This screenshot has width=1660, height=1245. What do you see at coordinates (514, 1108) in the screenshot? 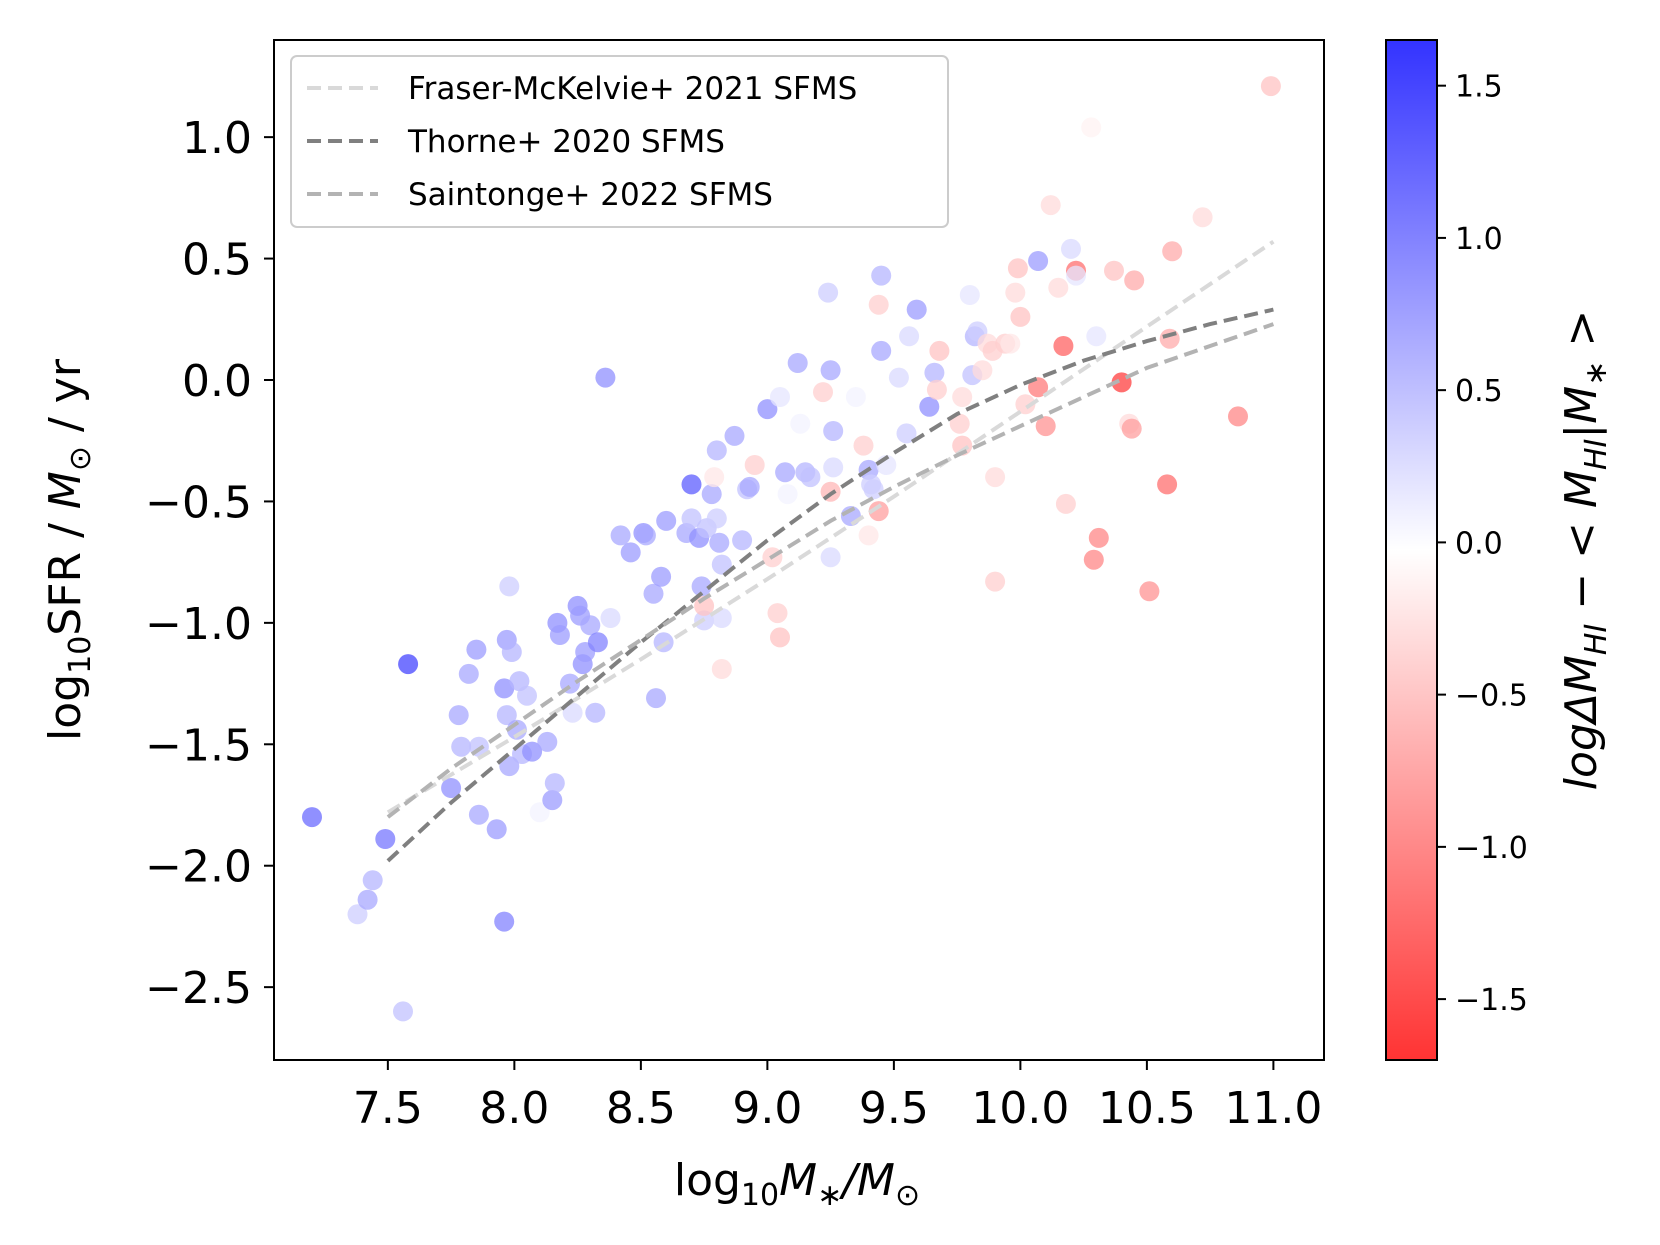
I see `x-tick-label-1: 8.0` at bounding box center [514, 1108].